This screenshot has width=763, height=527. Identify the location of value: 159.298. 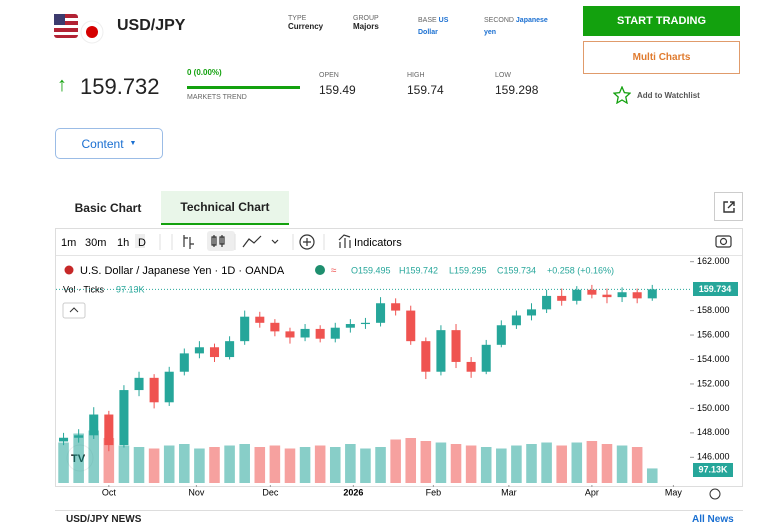
(517, 90).